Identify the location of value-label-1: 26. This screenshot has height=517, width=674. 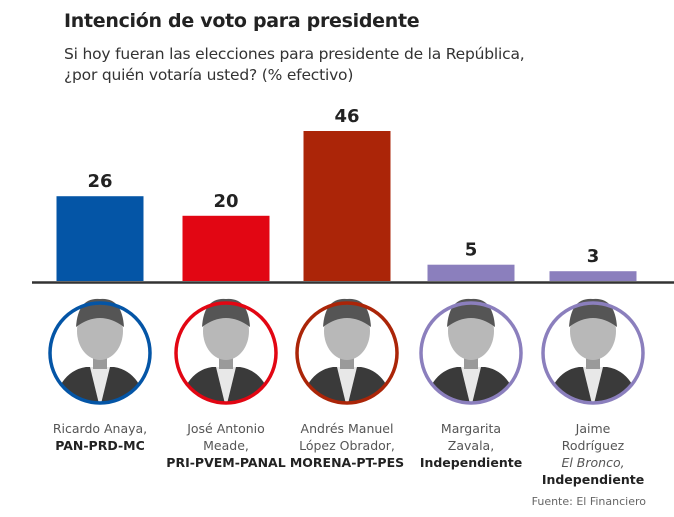
(99, 181).